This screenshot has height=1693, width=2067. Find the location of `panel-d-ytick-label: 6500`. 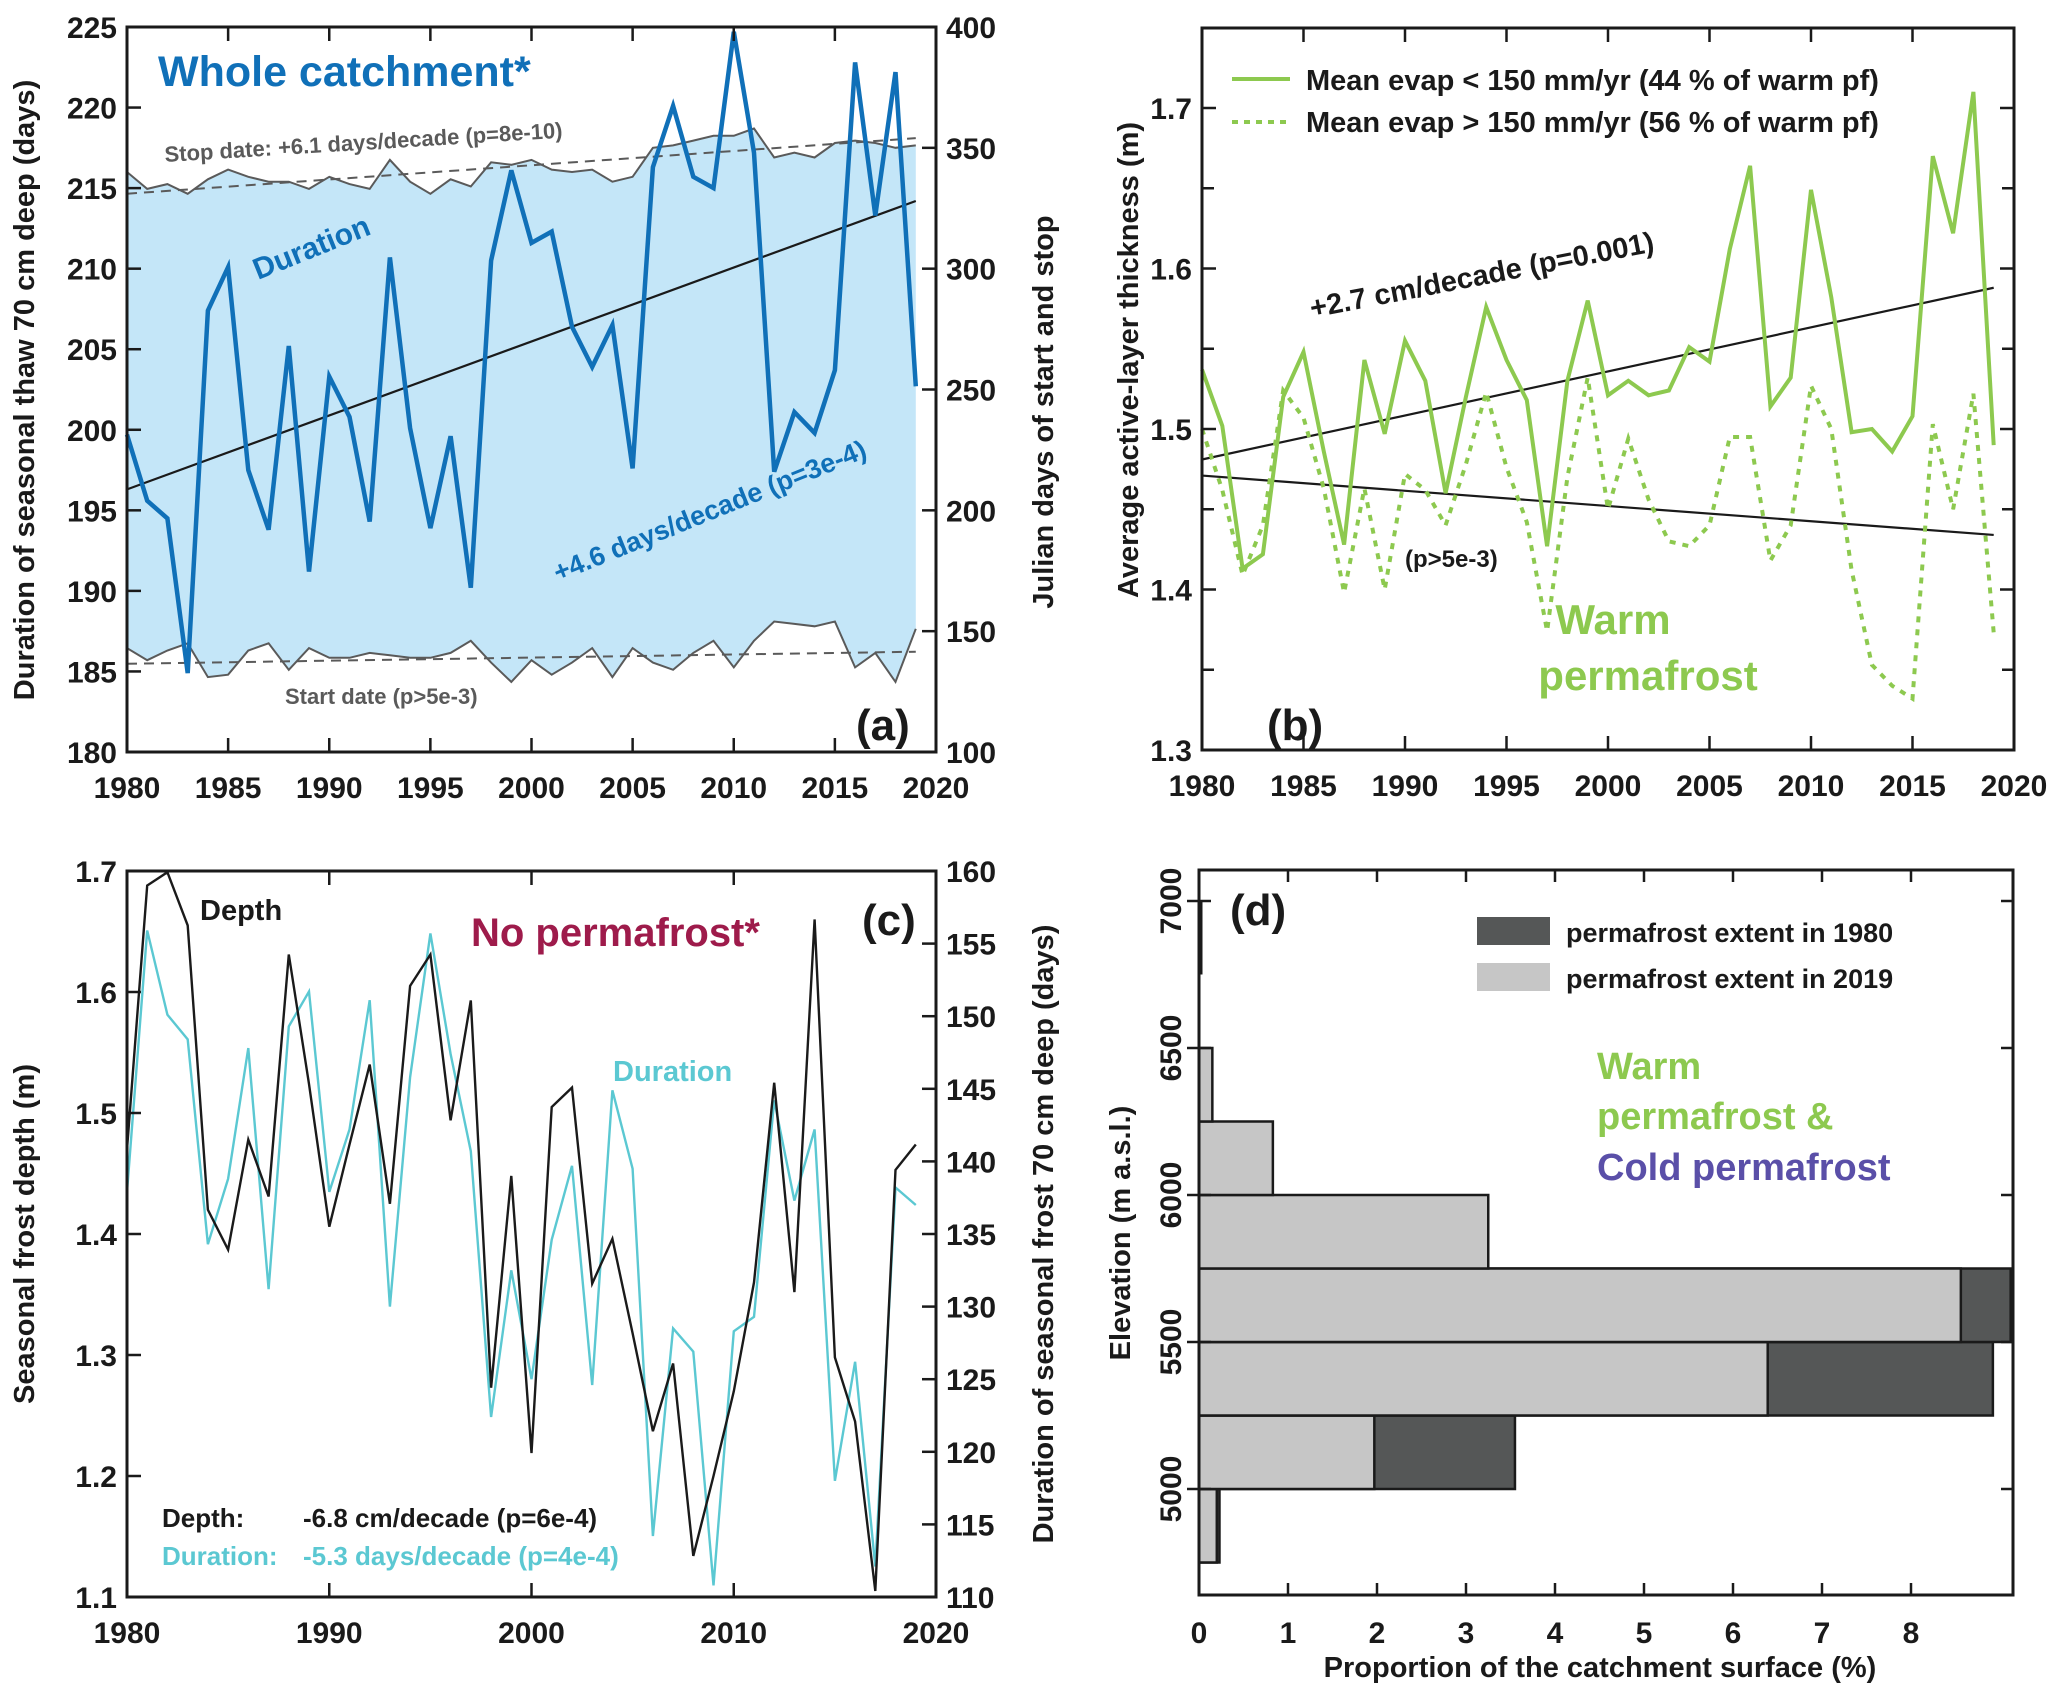

panel-d-ytick-label: 6500 is located at coordinates (1171, 1048).